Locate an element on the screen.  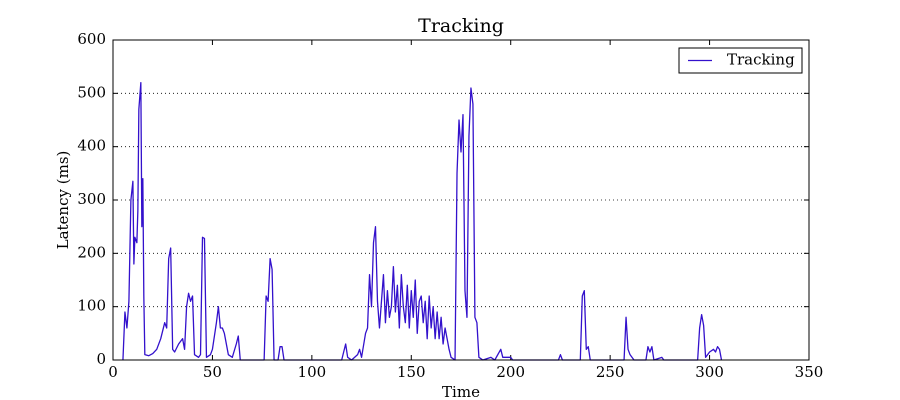
x-tick-label: 100 is located at coordinates (312, 372).